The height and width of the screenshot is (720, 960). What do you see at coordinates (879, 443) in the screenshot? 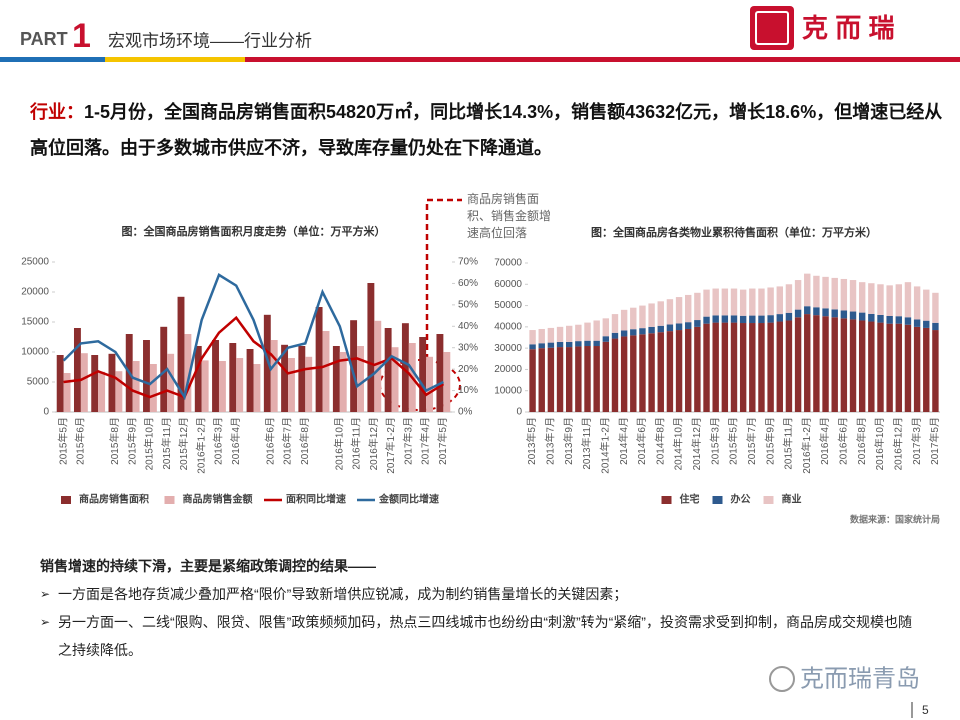
I see `x-tick-label: 2016年10月` at bounding box center [879, 443].